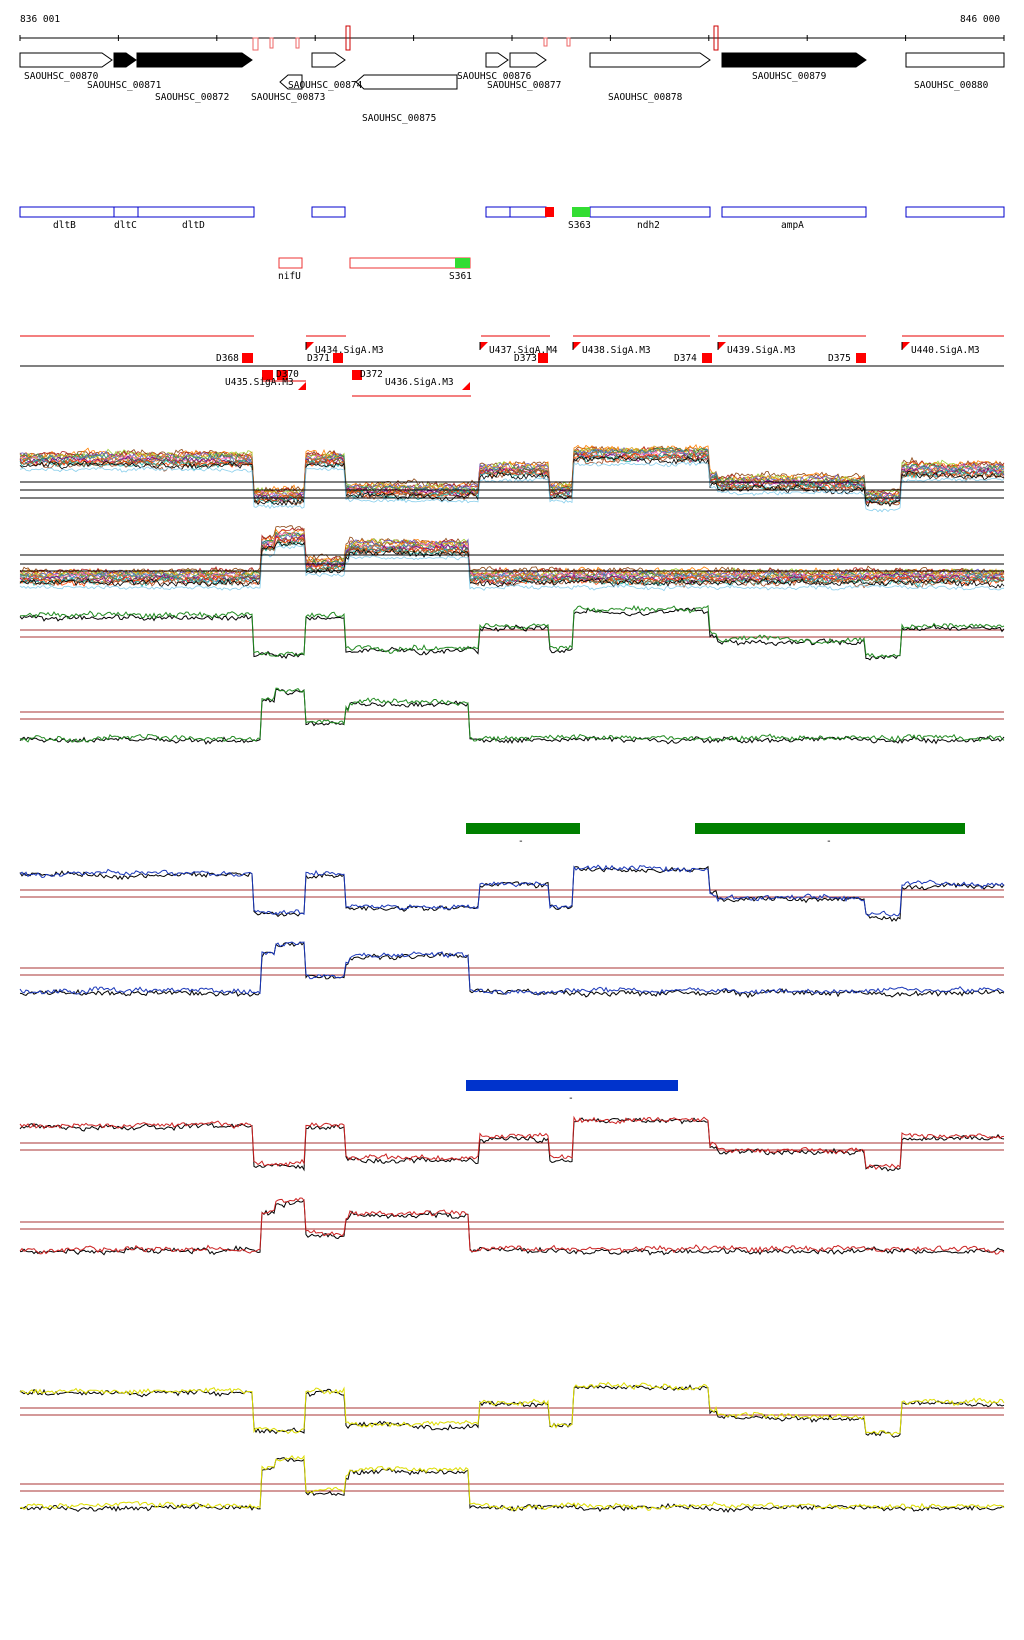  I want to click on segment-label: D372, so click(371, 374).